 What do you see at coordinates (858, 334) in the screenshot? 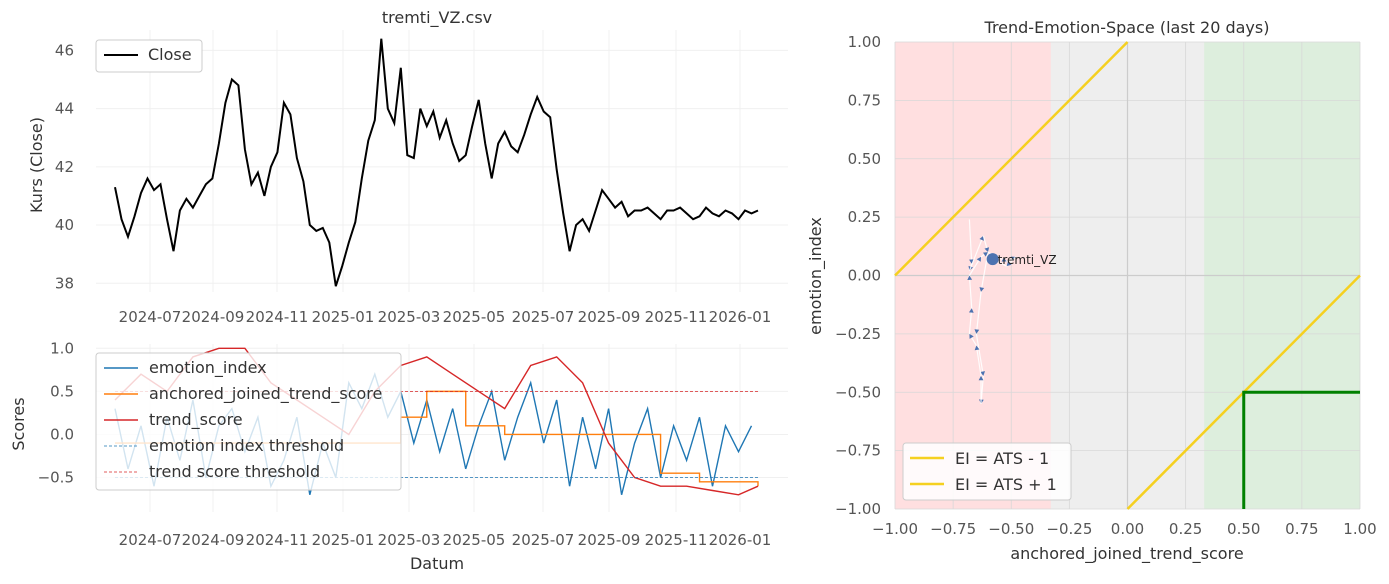
I see `space-y-tick: −0.25` at bounding box center [858, 334].